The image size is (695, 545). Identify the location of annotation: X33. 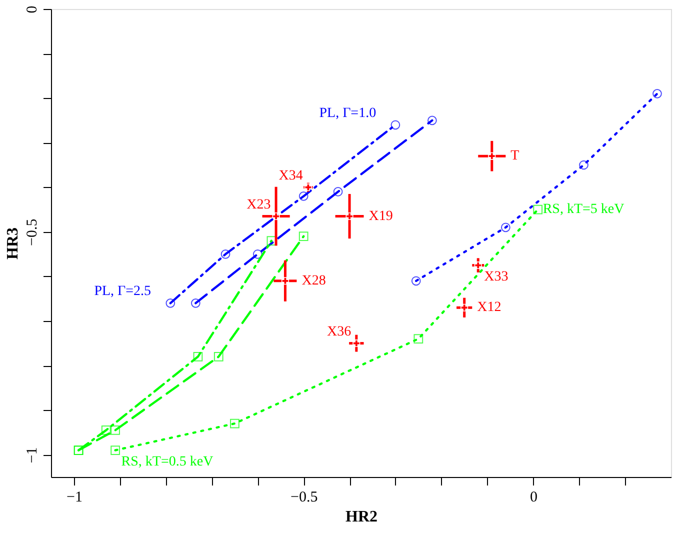
(496, 276).